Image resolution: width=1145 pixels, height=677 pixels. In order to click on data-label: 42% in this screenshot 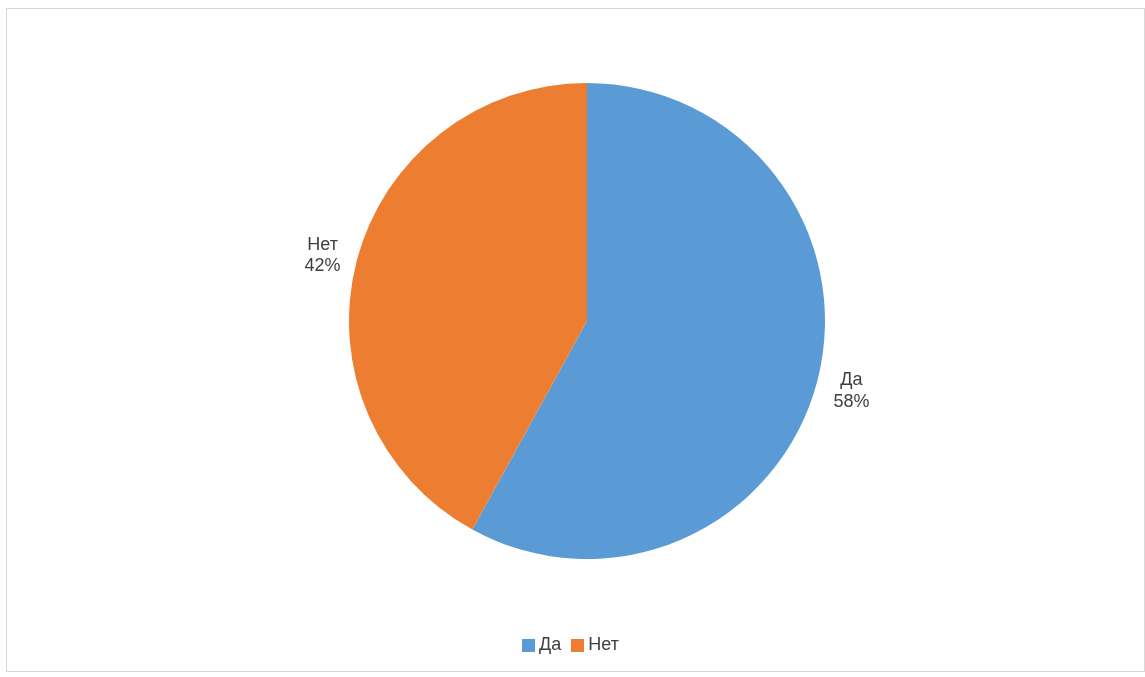, I will do `click(322, 265)`.